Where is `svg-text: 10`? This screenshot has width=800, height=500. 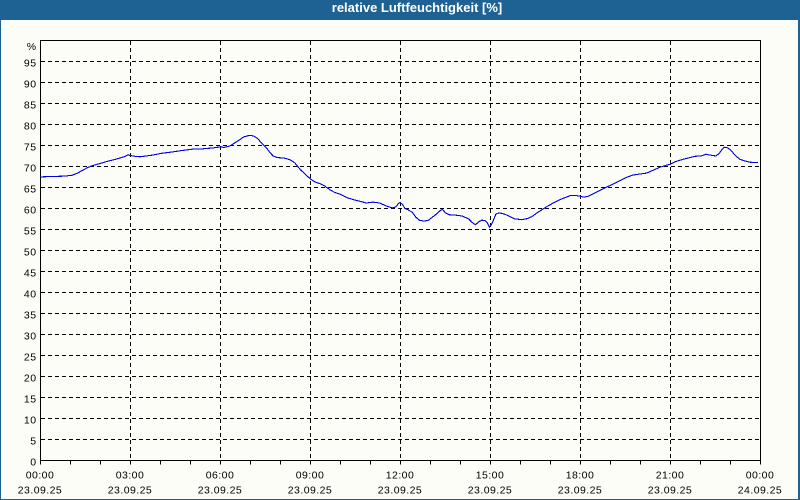
svg-text: 10 is located at coordinates (30, 421).